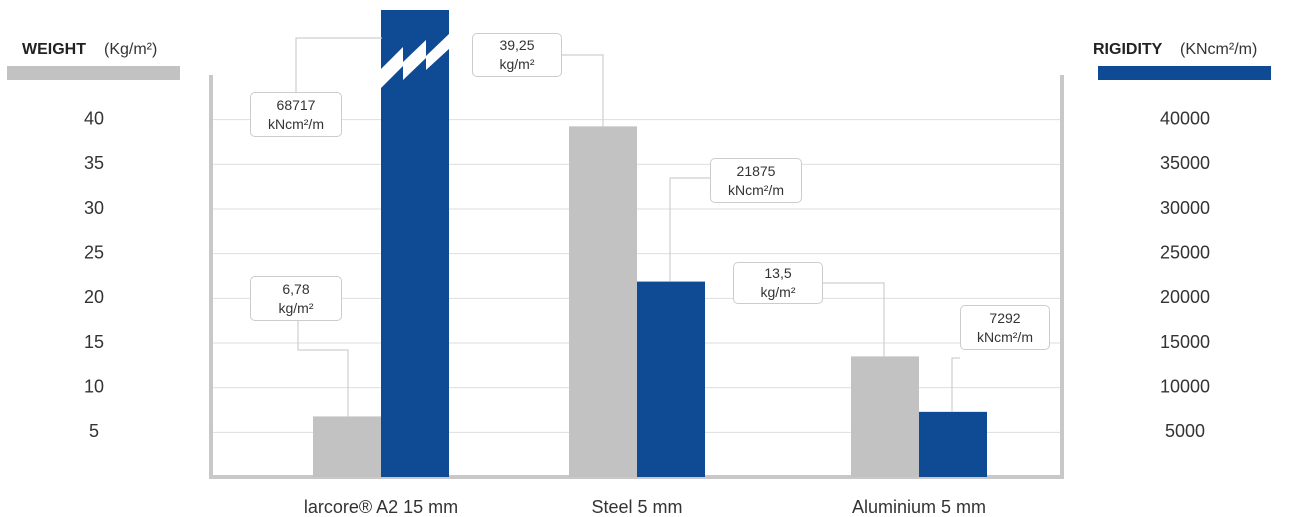  I want to click on y2-tick-label: 40000, so click(1185, 118).